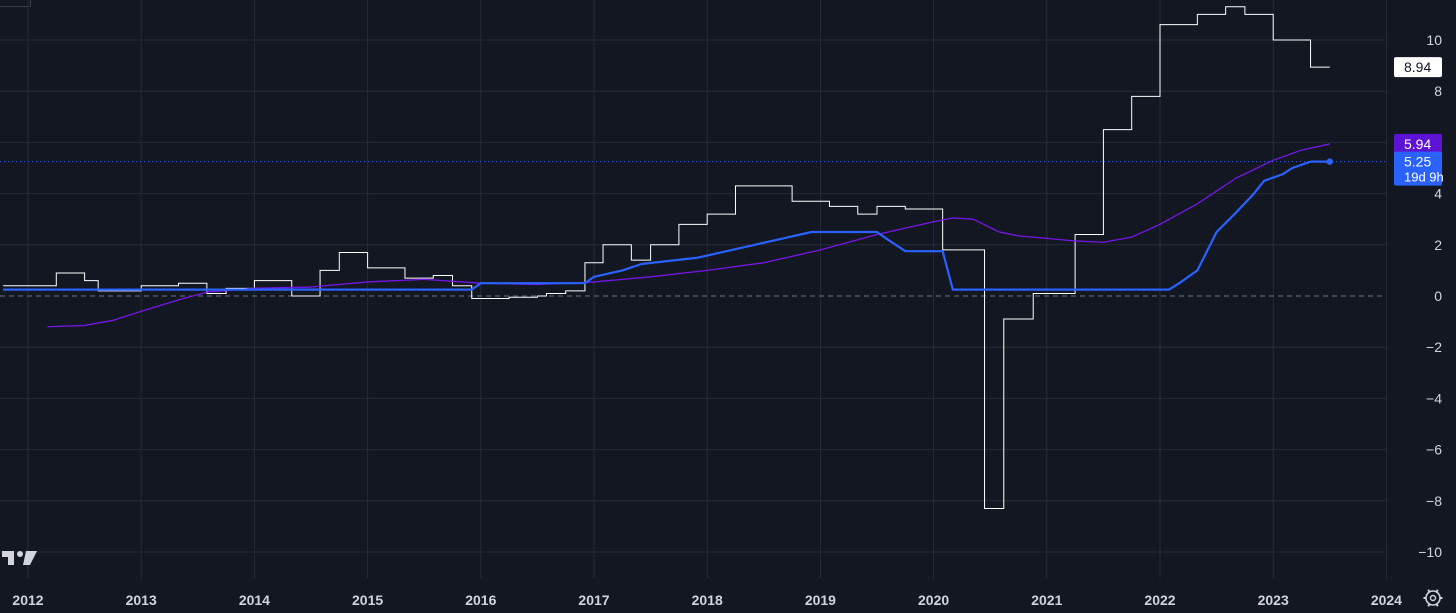  I want to click on x-tick-label: 2019, so click(820, 600).